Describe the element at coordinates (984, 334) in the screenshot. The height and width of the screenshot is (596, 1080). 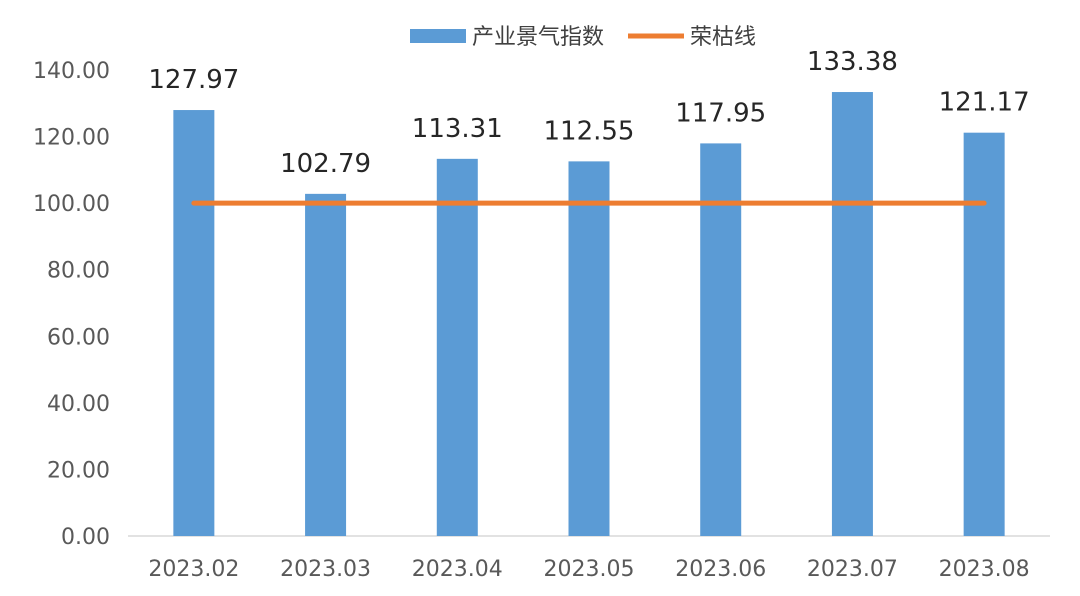
I see `bar-2023.08` at that location.